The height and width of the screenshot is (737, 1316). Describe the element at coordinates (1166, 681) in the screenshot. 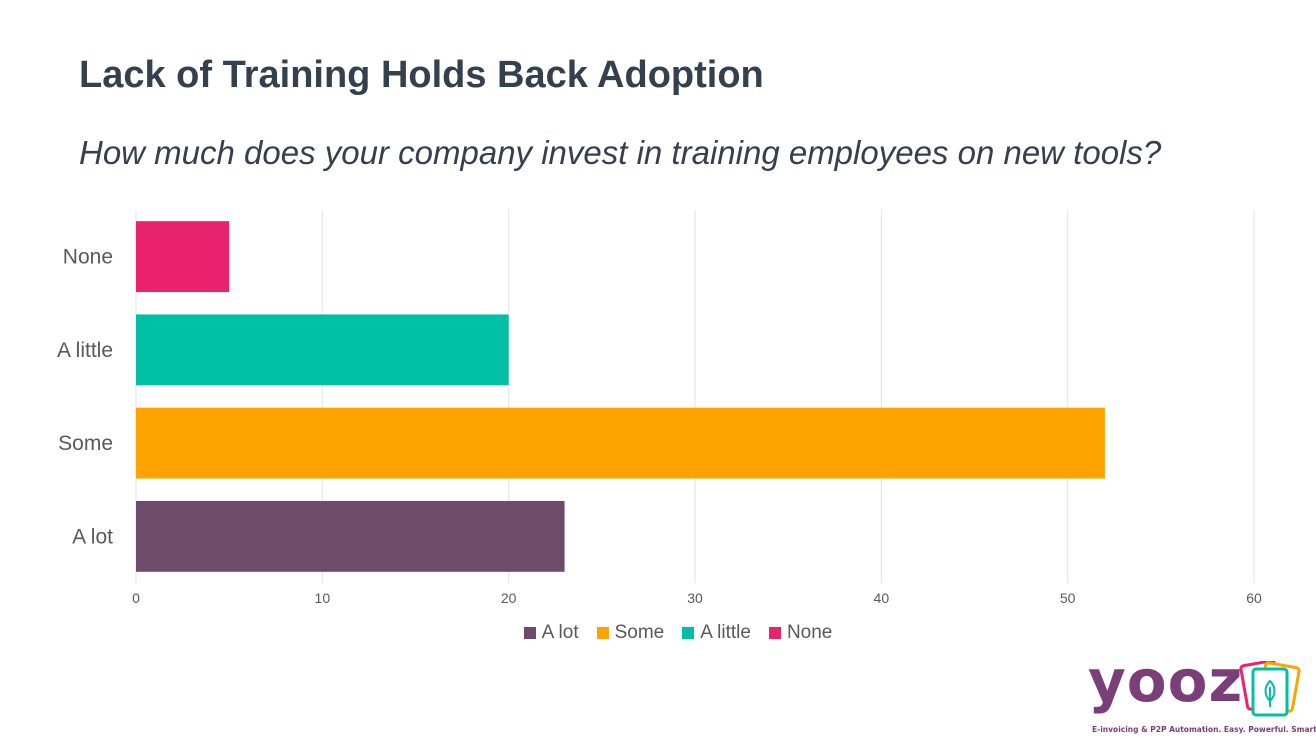

I see `logo-wordmark: yooz` at that location.